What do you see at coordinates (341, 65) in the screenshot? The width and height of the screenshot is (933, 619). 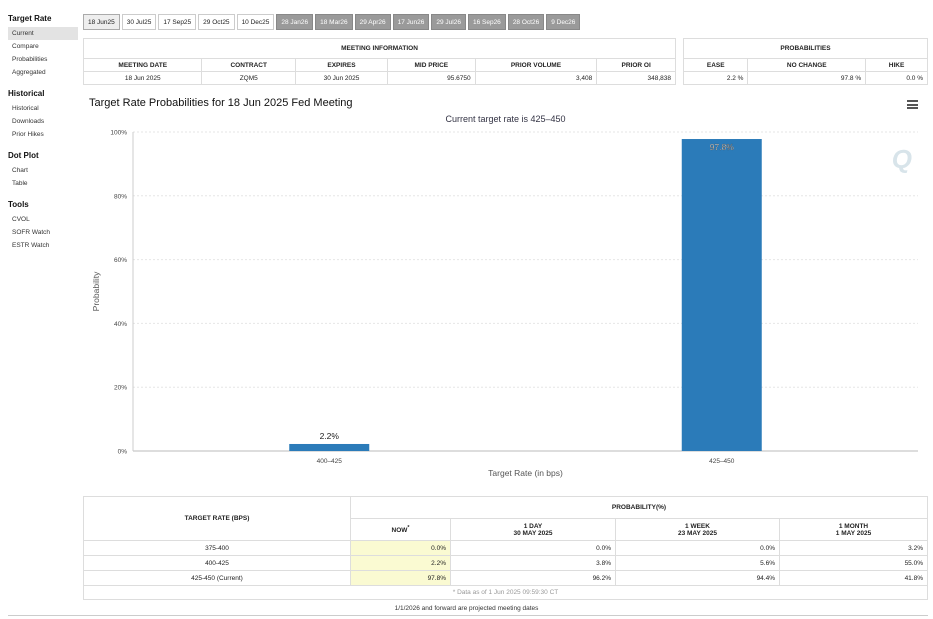 I see `col-expires: EXPIRES` at bounding box center [341, 65].